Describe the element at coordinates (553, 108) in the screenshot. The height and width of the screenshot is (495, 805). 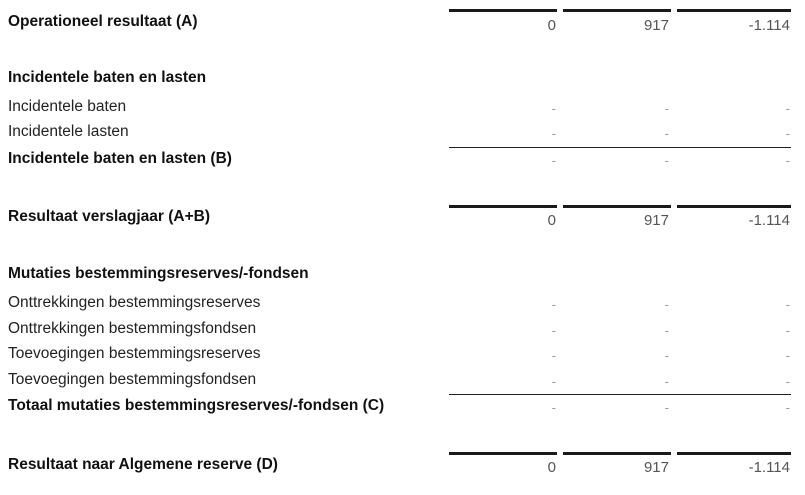
I see `value-incidentele-baten-col1: -` at that location.